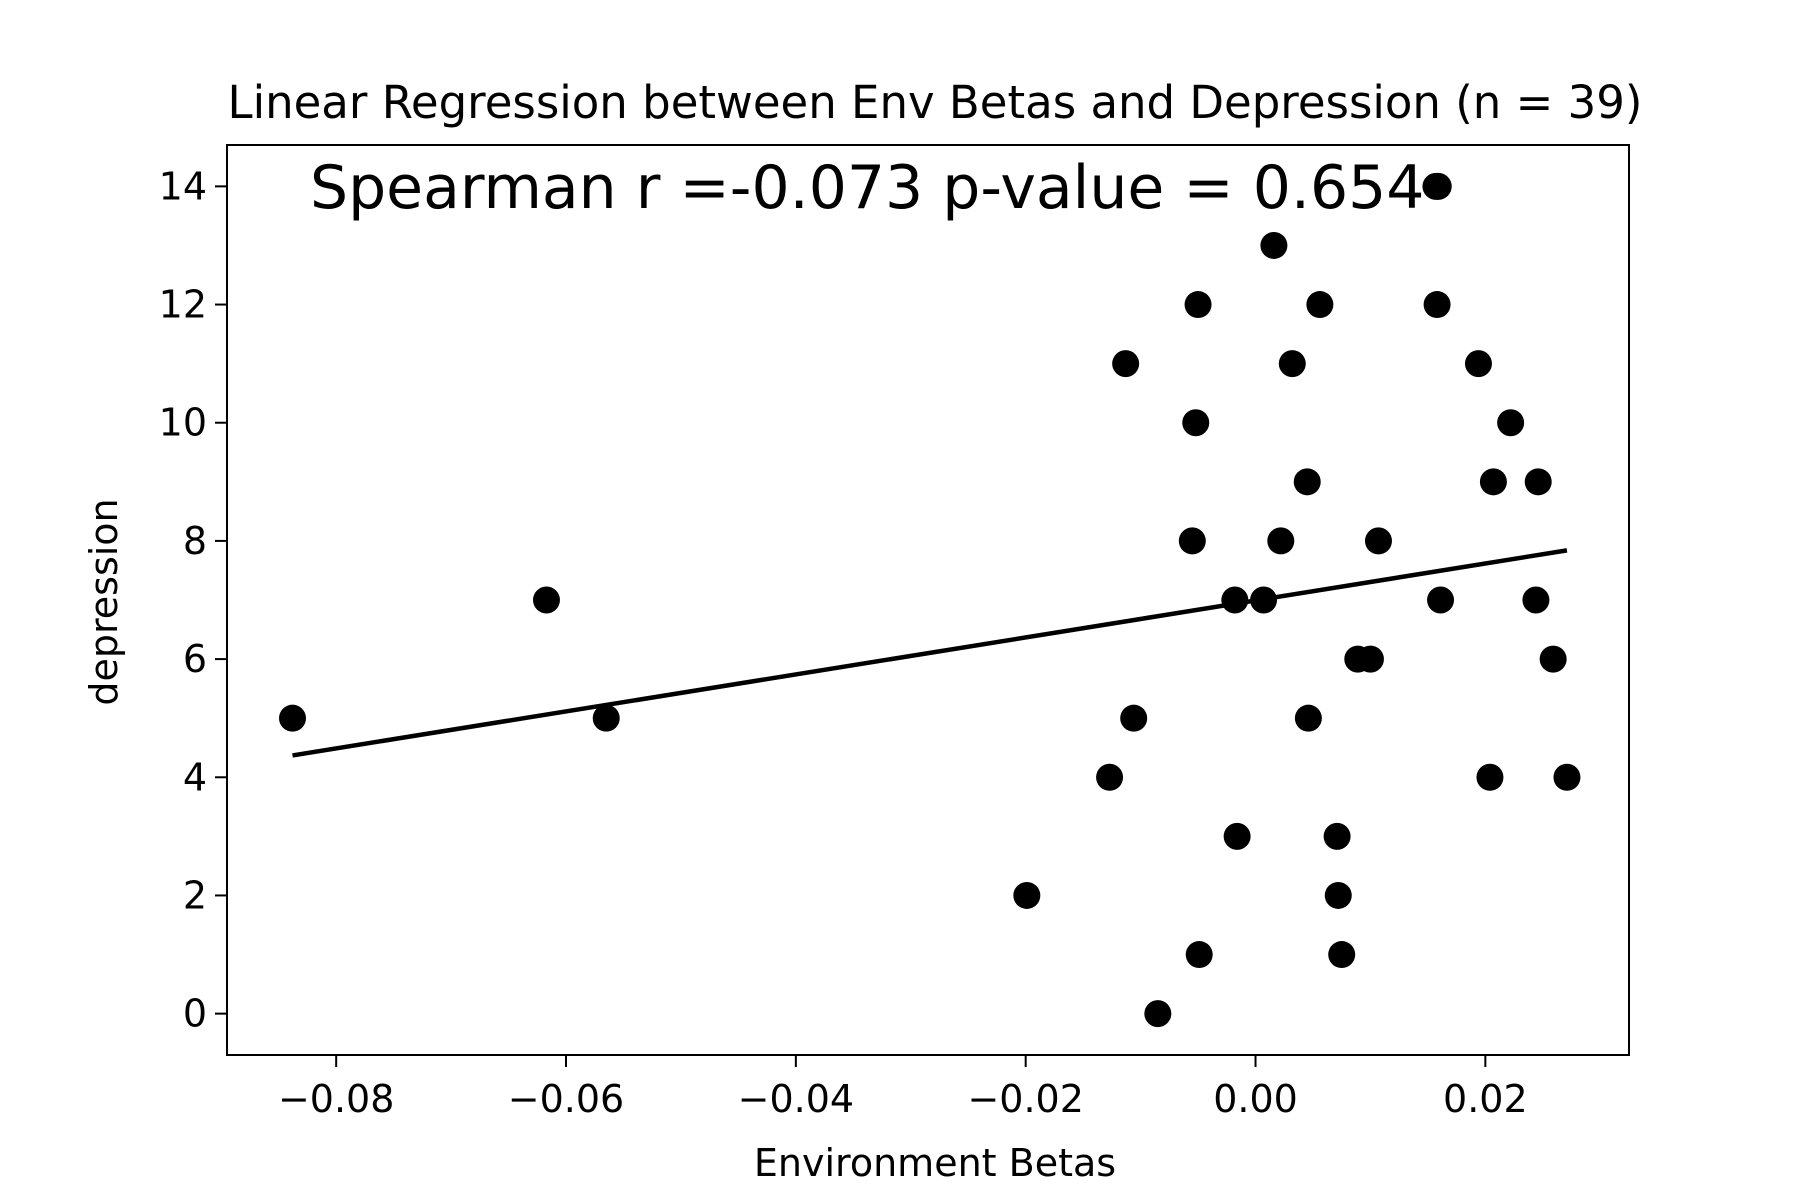  I want to click on y-tick-label: 2, so click(195, 895).